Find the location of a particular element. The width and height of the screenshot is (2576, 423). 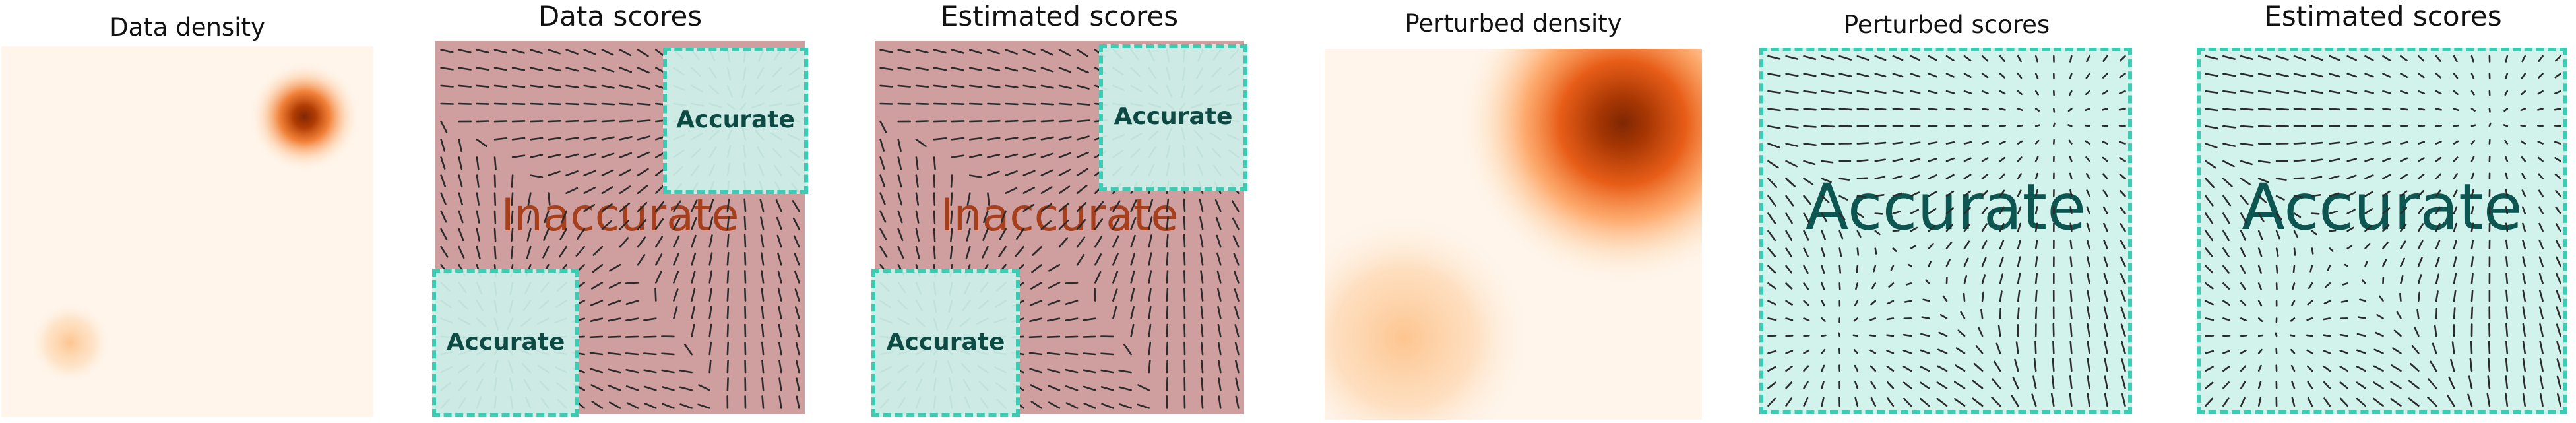

density-plot is located at coordinates (1513, 234).